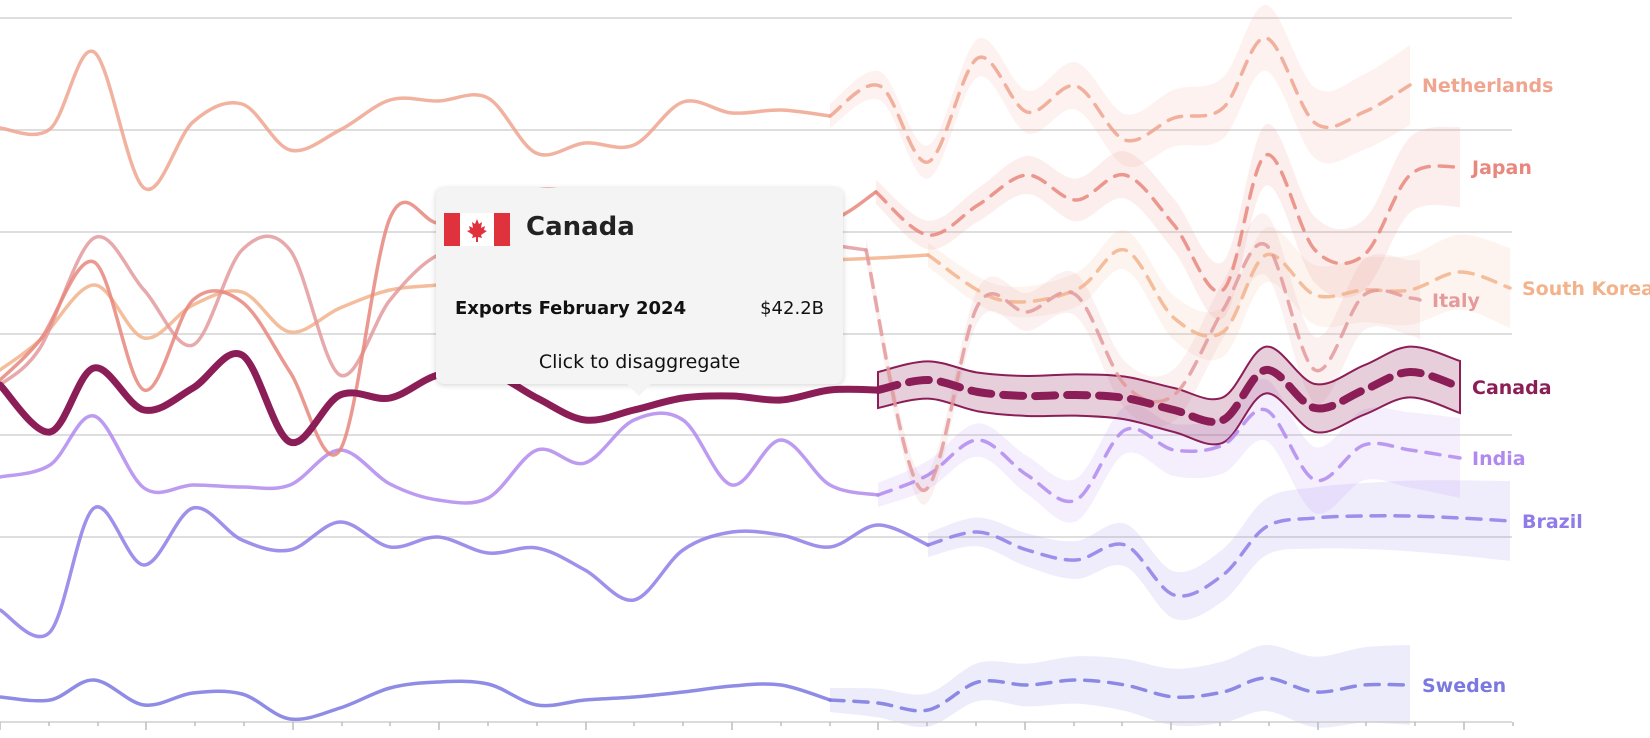  I want to click on forecast-band-netherlands, so click(1120, 91).